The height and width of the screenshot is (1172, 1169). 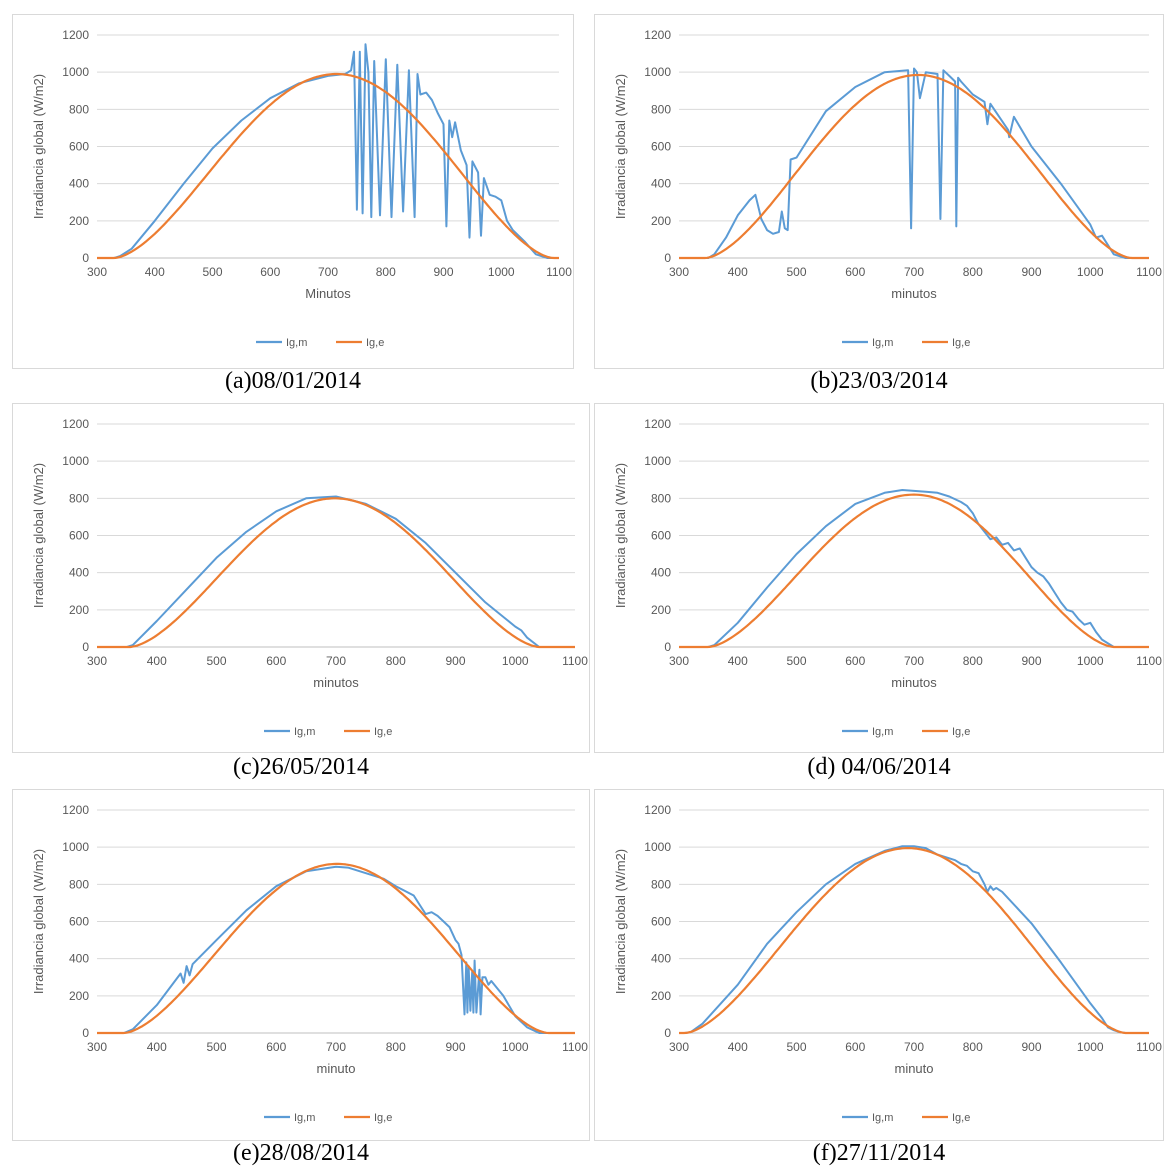 What do you see at coordinates (879, 1153) in the screenshot?
I see `caption-f: (f)27/11/2014` at bounding box center [879, 1153].